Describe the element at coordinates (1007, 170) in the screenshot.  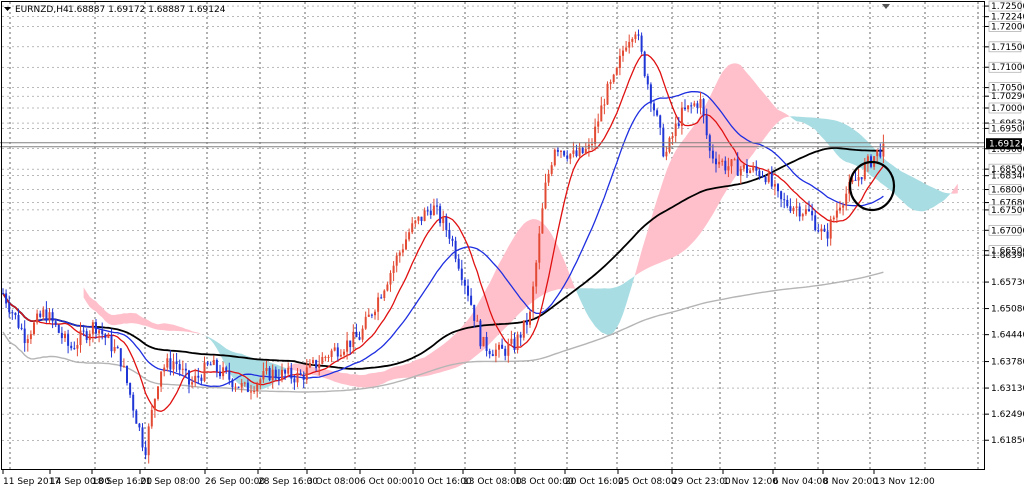
I see `y-tick-label: 1.68500` at that location.